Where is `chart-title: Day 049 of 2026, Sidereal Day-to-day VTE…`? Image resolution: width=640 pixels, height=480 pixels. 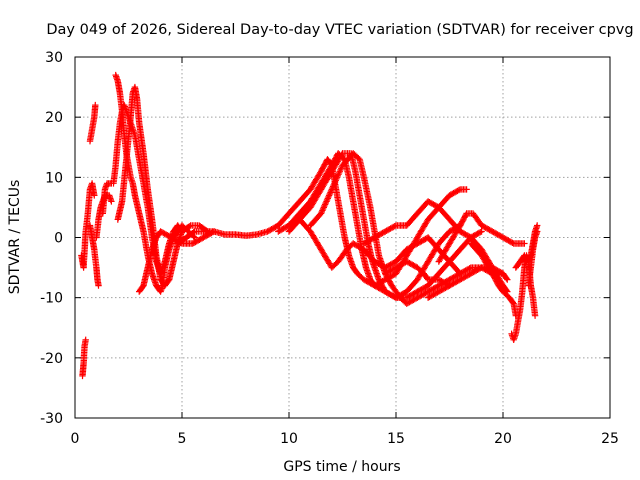 chart-title: Day 049 of 2026, Sidereal Day-to-day VTE… is located at coordinates (339, 30).